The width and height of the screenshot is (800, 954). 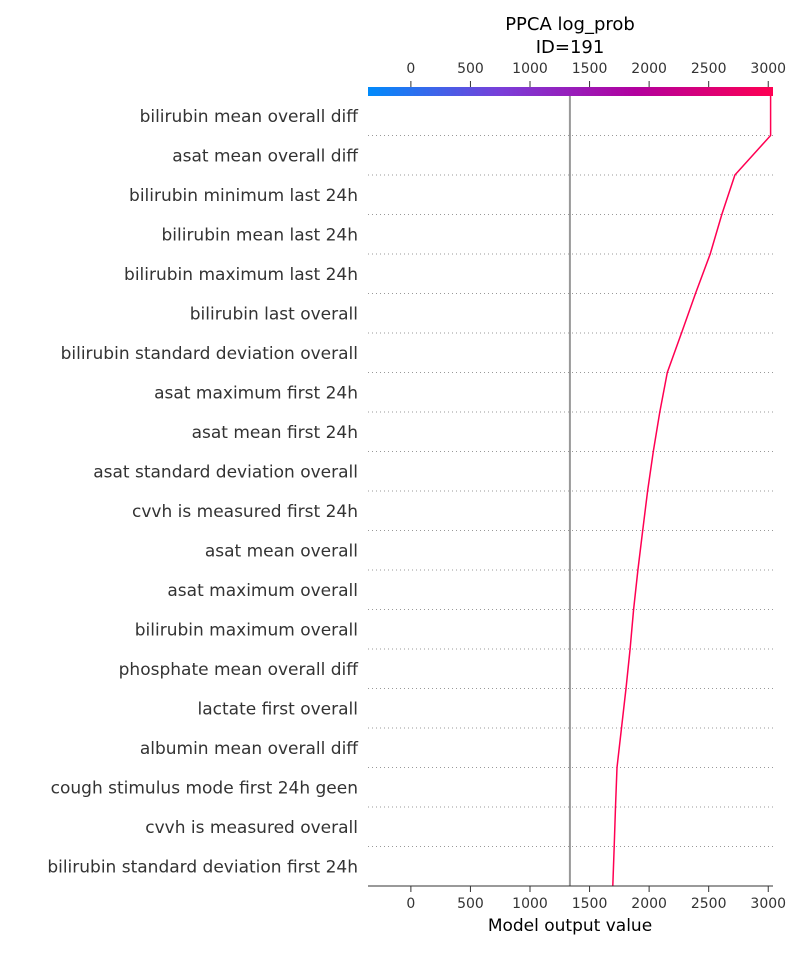 What do you see at coordinates (470, 69) in the screenshot?
I see `top-tick-label: 500` at bounding box center [470, 69].